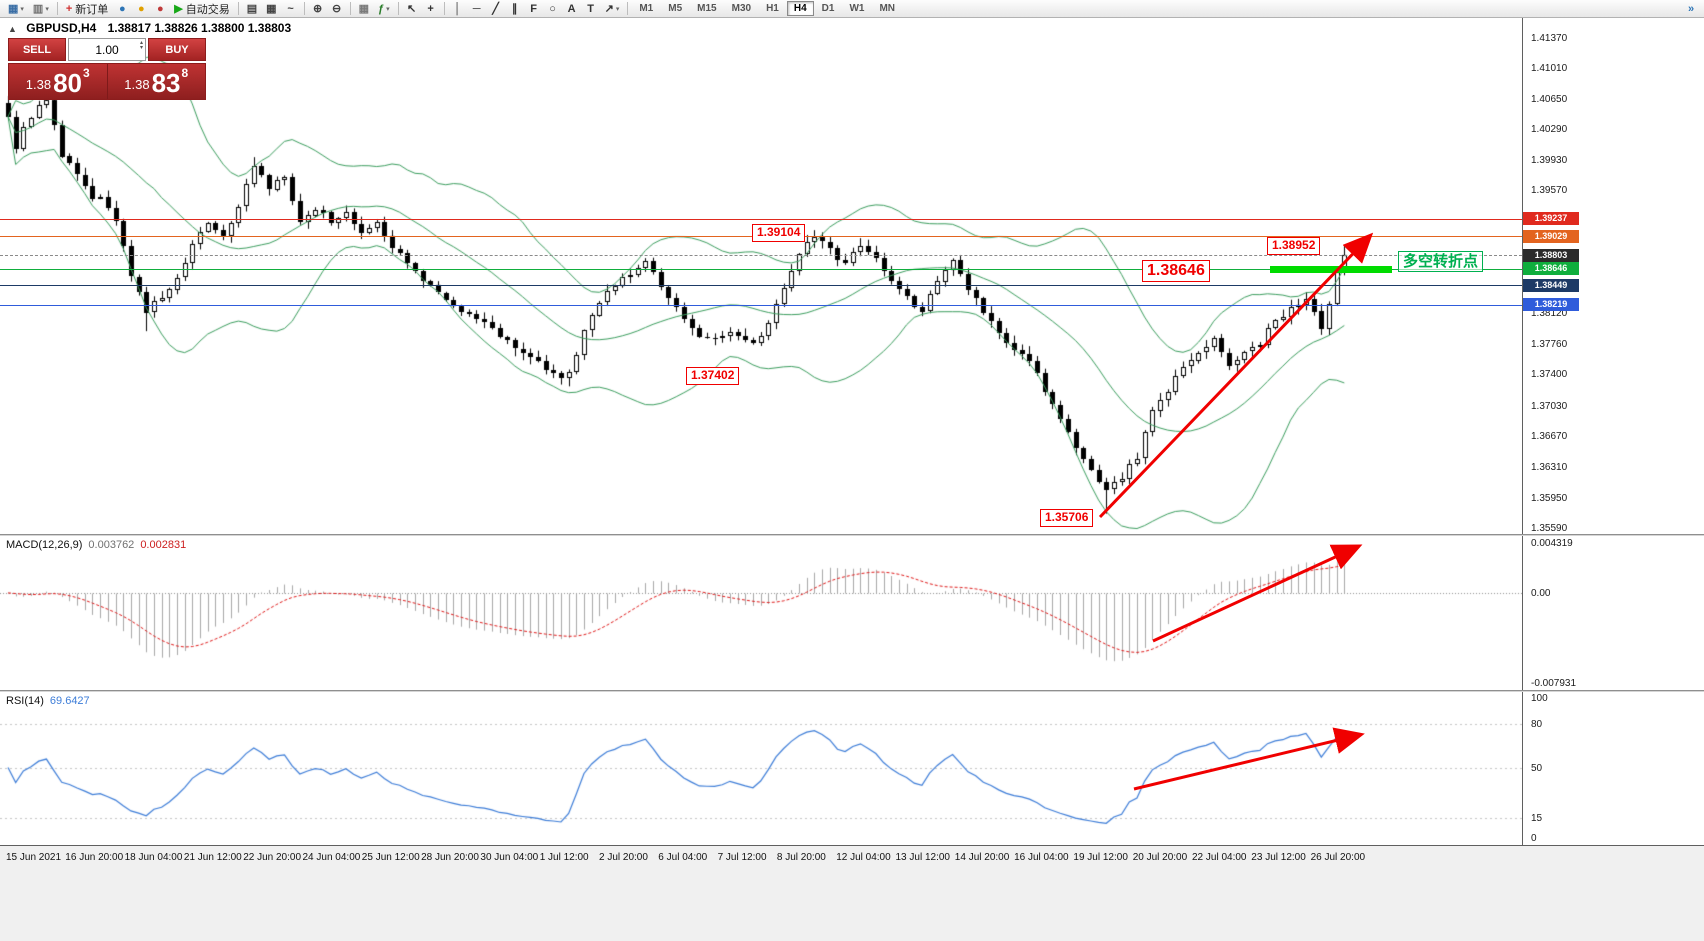 Image resolution: width=1704 pixels, height=941 pixels. Describe the element at coordinates (177, 49) in the screenshot. I see `buy-button: BUY` at that location.